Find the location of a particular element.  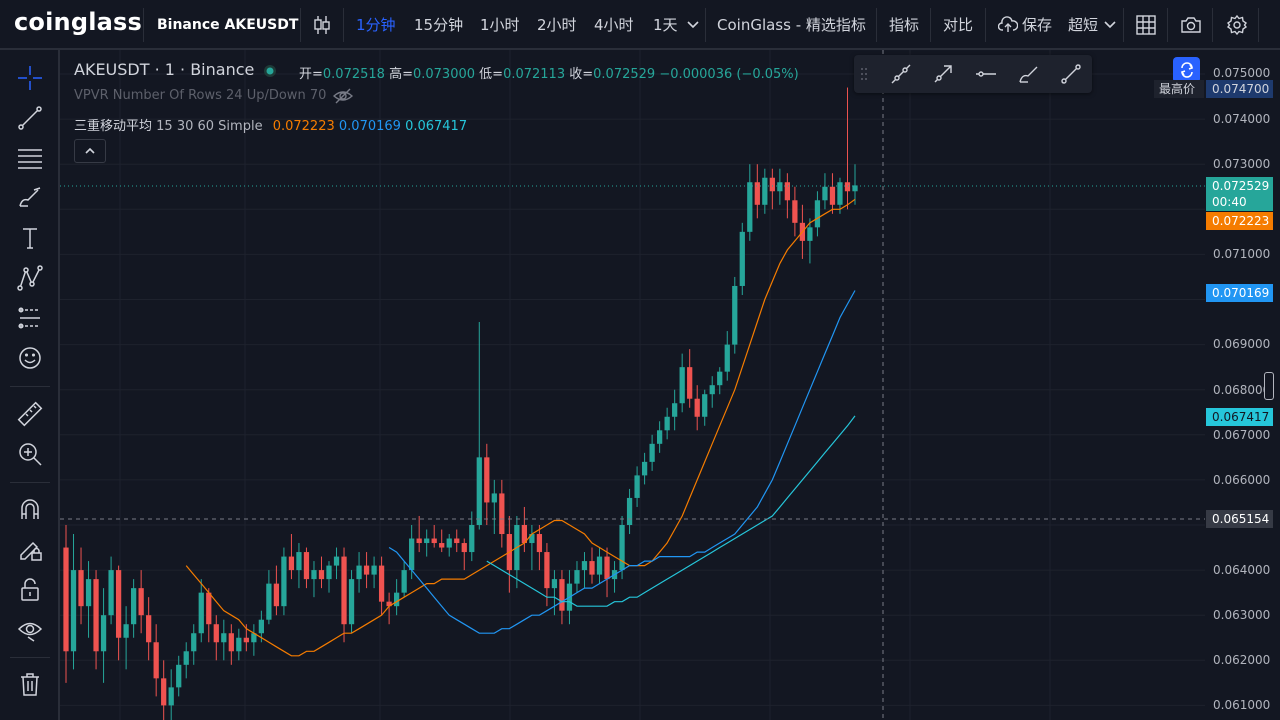

crosshair-icon is located at coordinates (30, 78).